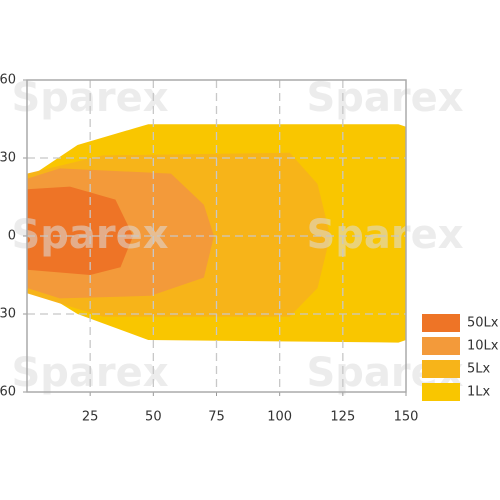  I want to click on legend-label: 10Lx, so click(483, 346).